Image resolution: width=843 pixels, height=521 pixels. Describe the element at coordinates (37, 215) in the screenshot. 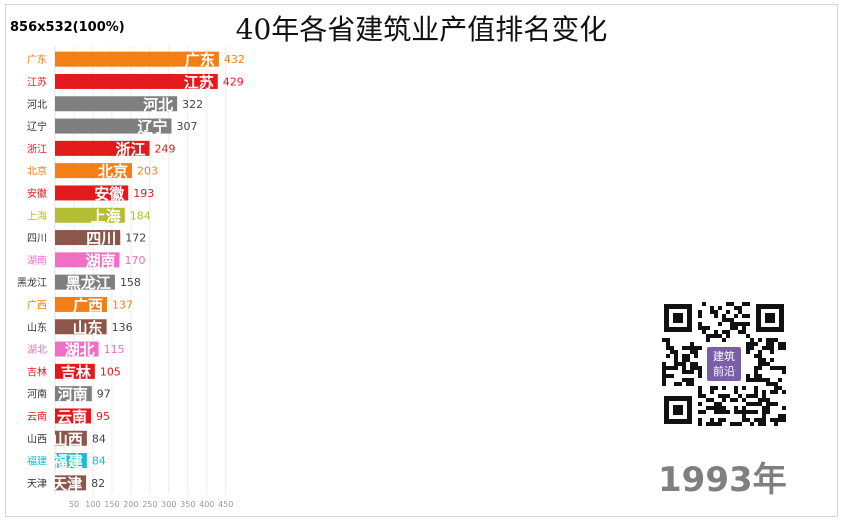

I see `category-label: 上海` at that location.